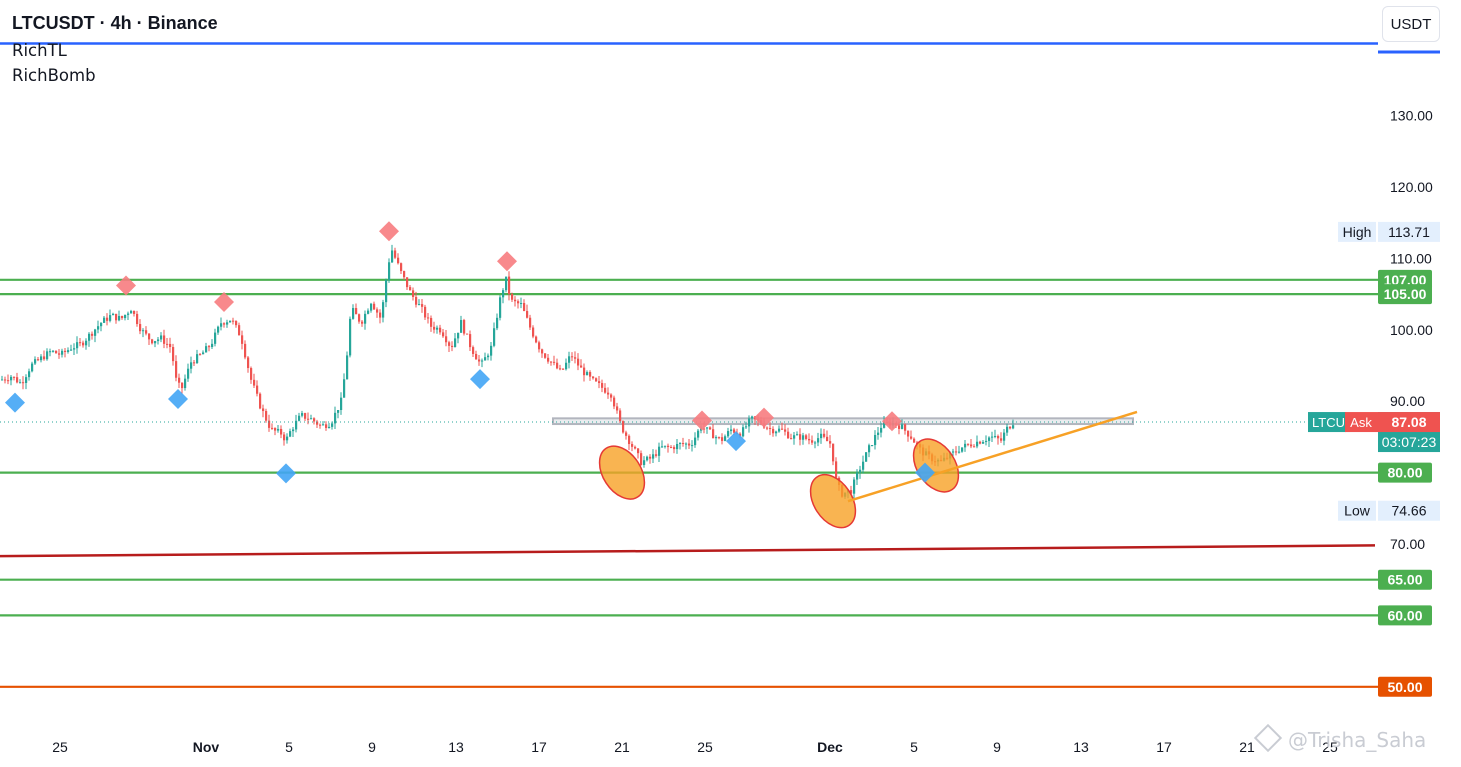  What do you see at coordinates (1411, 24) in the screenshot?
I see `currency-button: USDT` at bounding box center [1411, 24].